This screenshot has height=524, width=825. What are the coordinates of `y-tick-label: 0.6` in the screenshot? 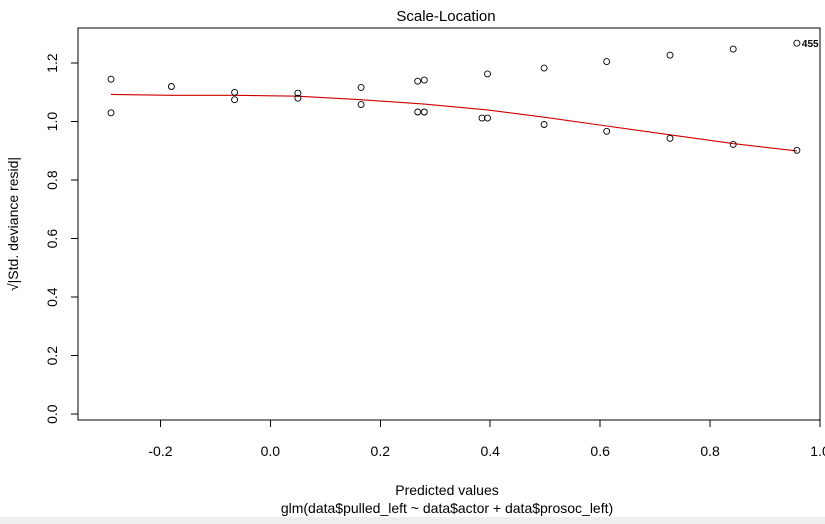 It's located at (52, 239).